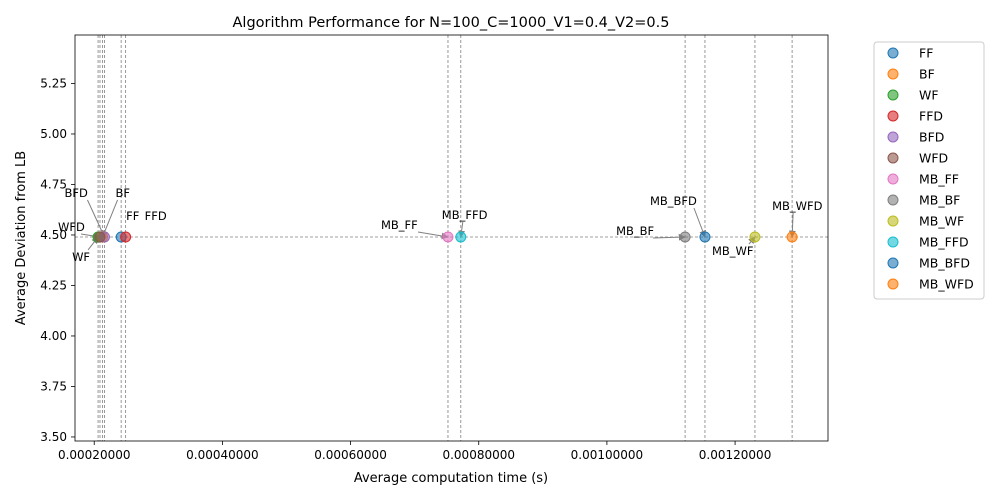  I want to click on y-tick-label: 3.75, so click(53, 386).